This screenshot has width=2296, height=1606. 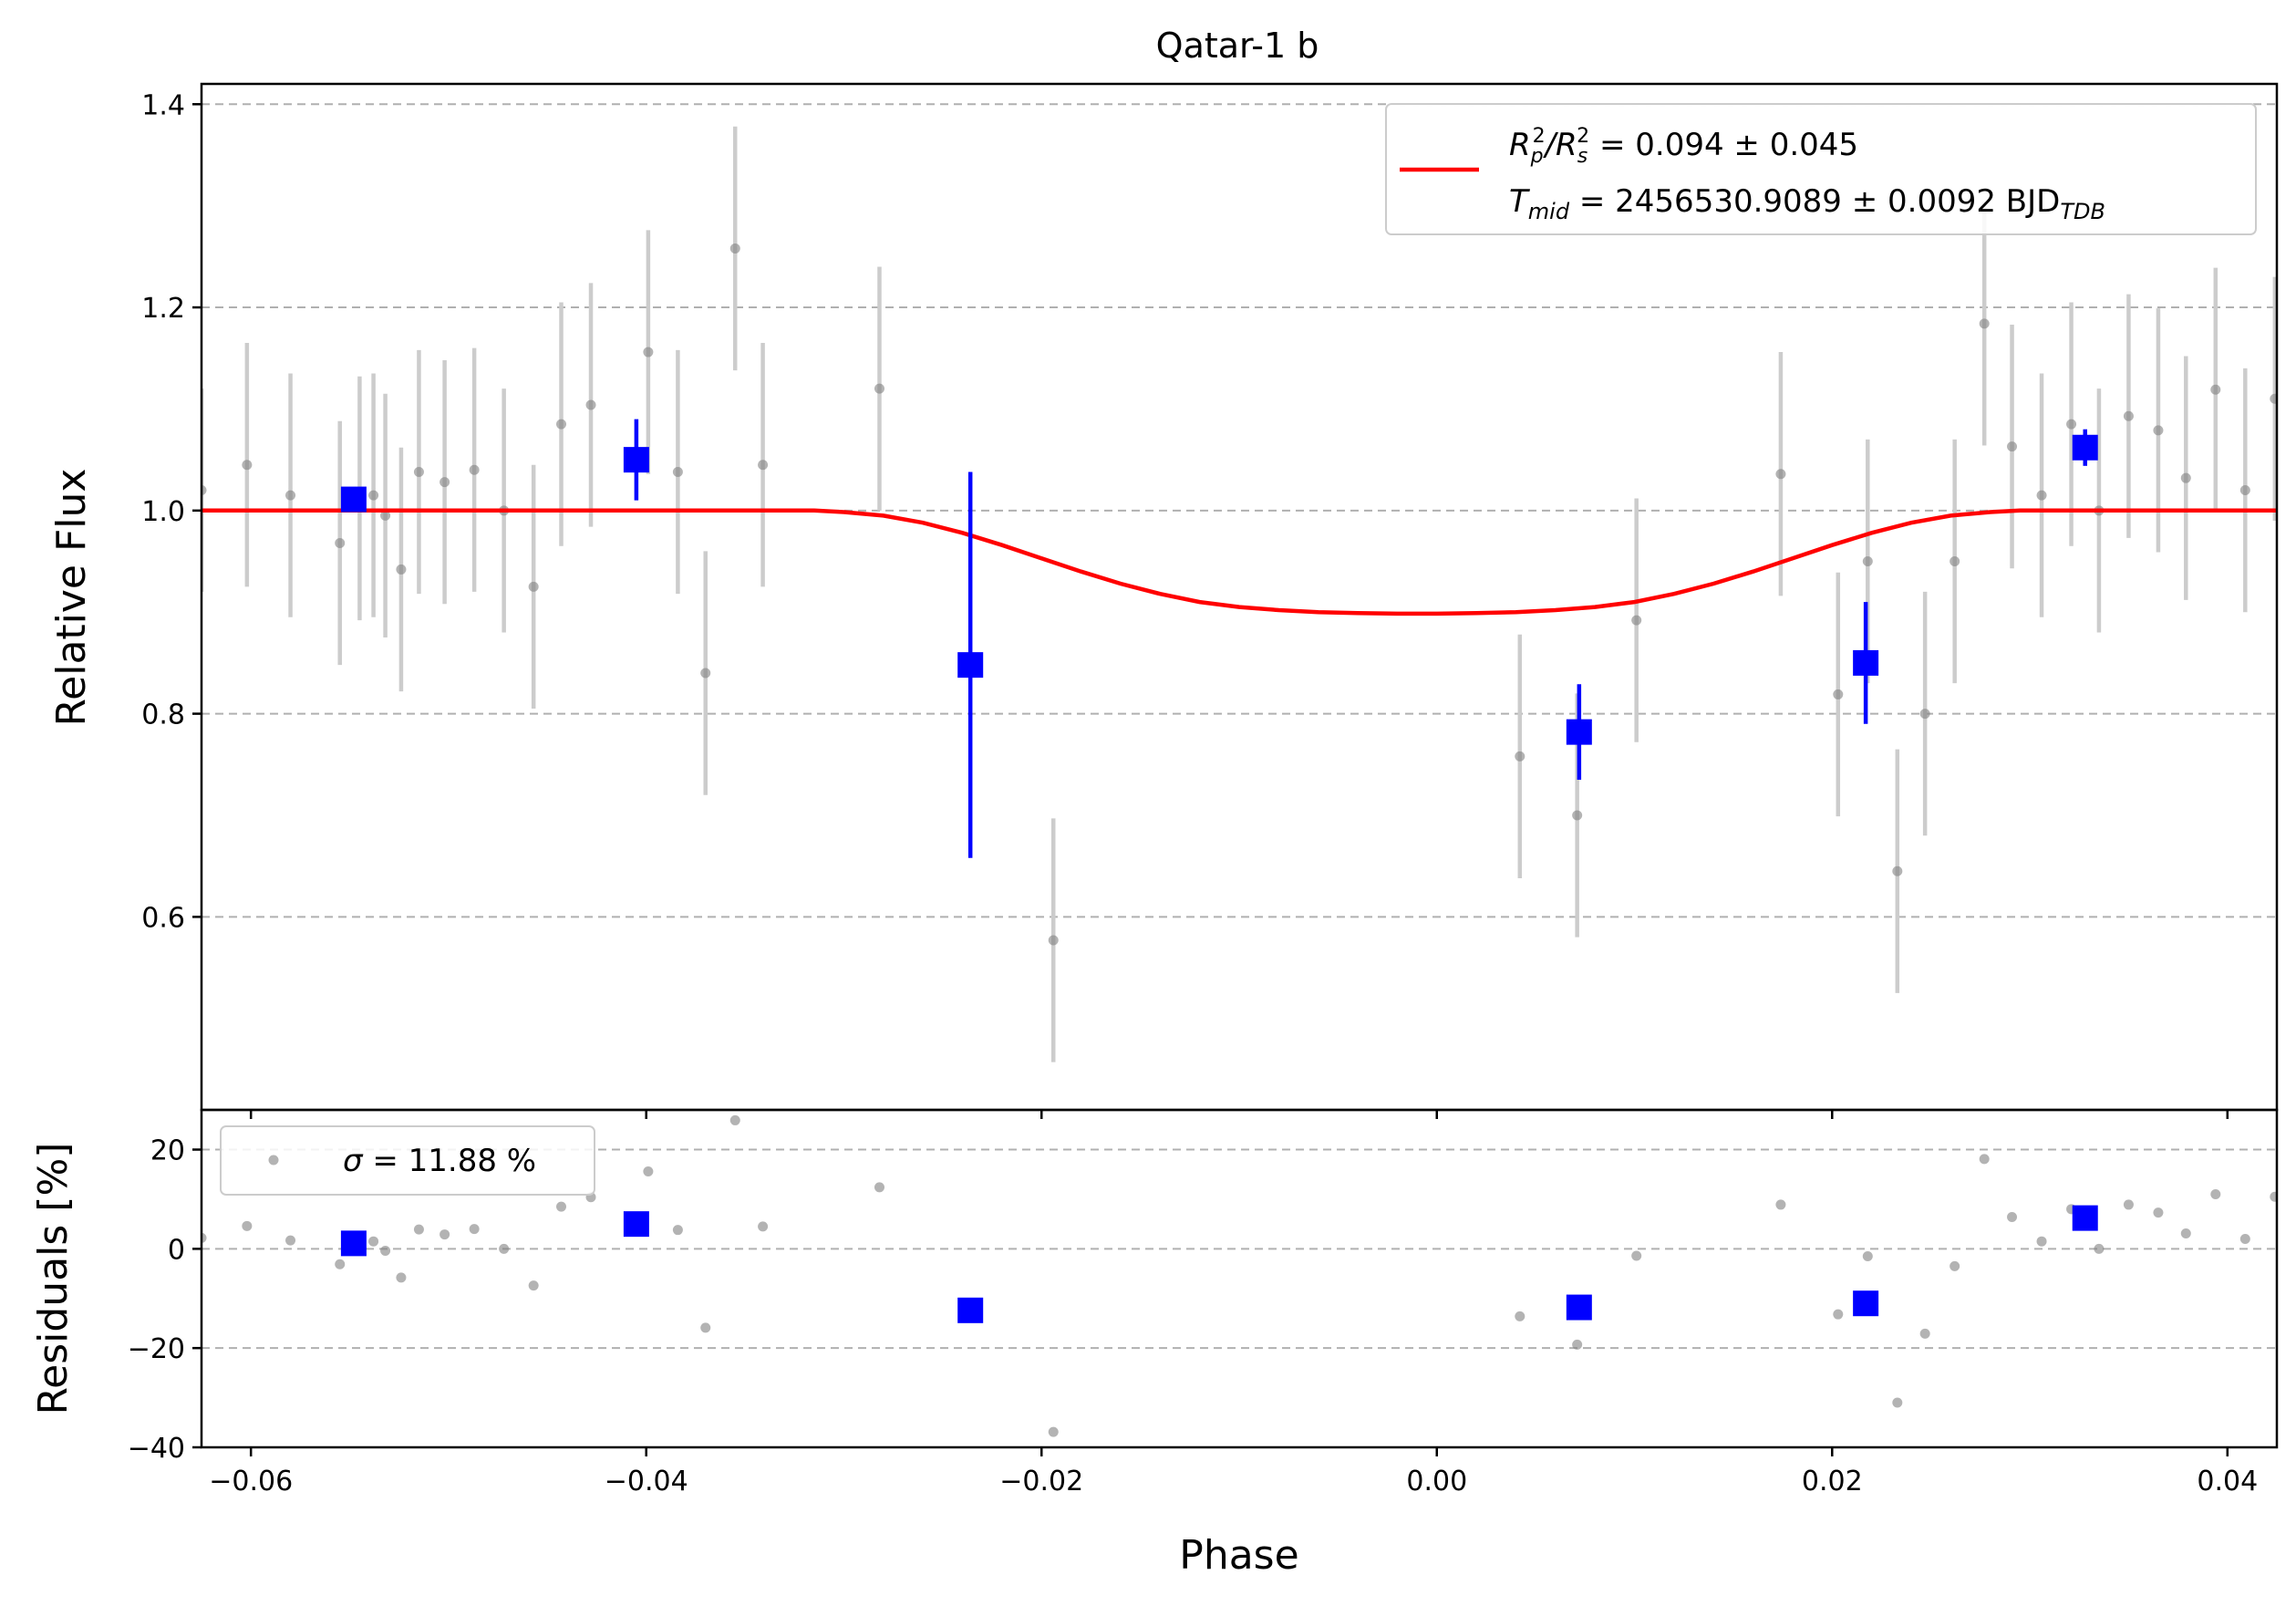 What do you see at coordinates (1237, 46) in the screenshot?
I see `chart-title: Qatar-1 b` at bounding box center [1237, 46].